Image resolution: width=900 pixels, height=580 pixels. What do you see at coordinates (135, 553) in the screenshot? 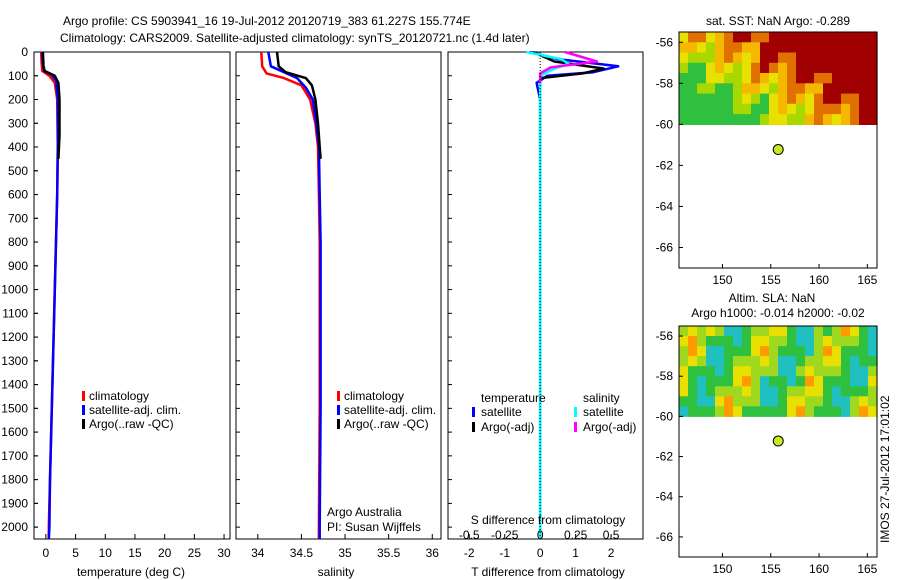
I see `temperature-xtick-label: 15` at bounding box center [135, 553].